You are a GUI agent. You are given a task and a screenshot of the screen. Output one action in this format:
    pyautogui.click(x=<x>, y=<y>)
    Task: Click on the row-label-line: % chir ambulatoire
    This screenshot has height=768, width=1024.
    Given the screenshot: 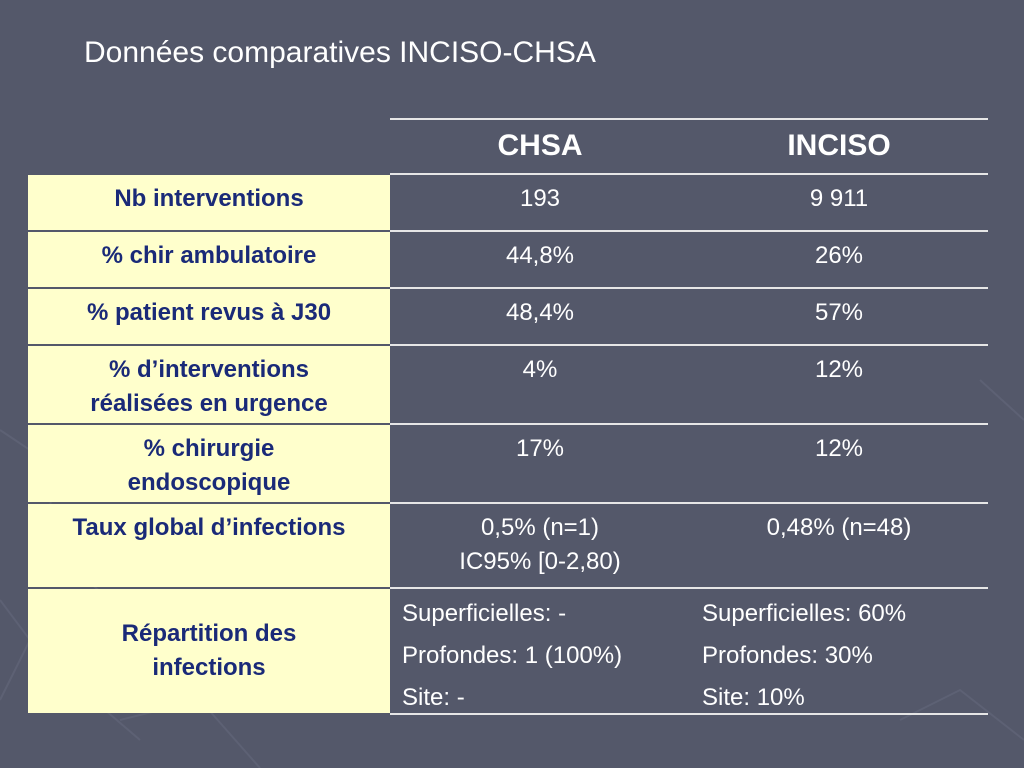 What is the action you would take?
    pyautogui.click(x=209, y=255)
    